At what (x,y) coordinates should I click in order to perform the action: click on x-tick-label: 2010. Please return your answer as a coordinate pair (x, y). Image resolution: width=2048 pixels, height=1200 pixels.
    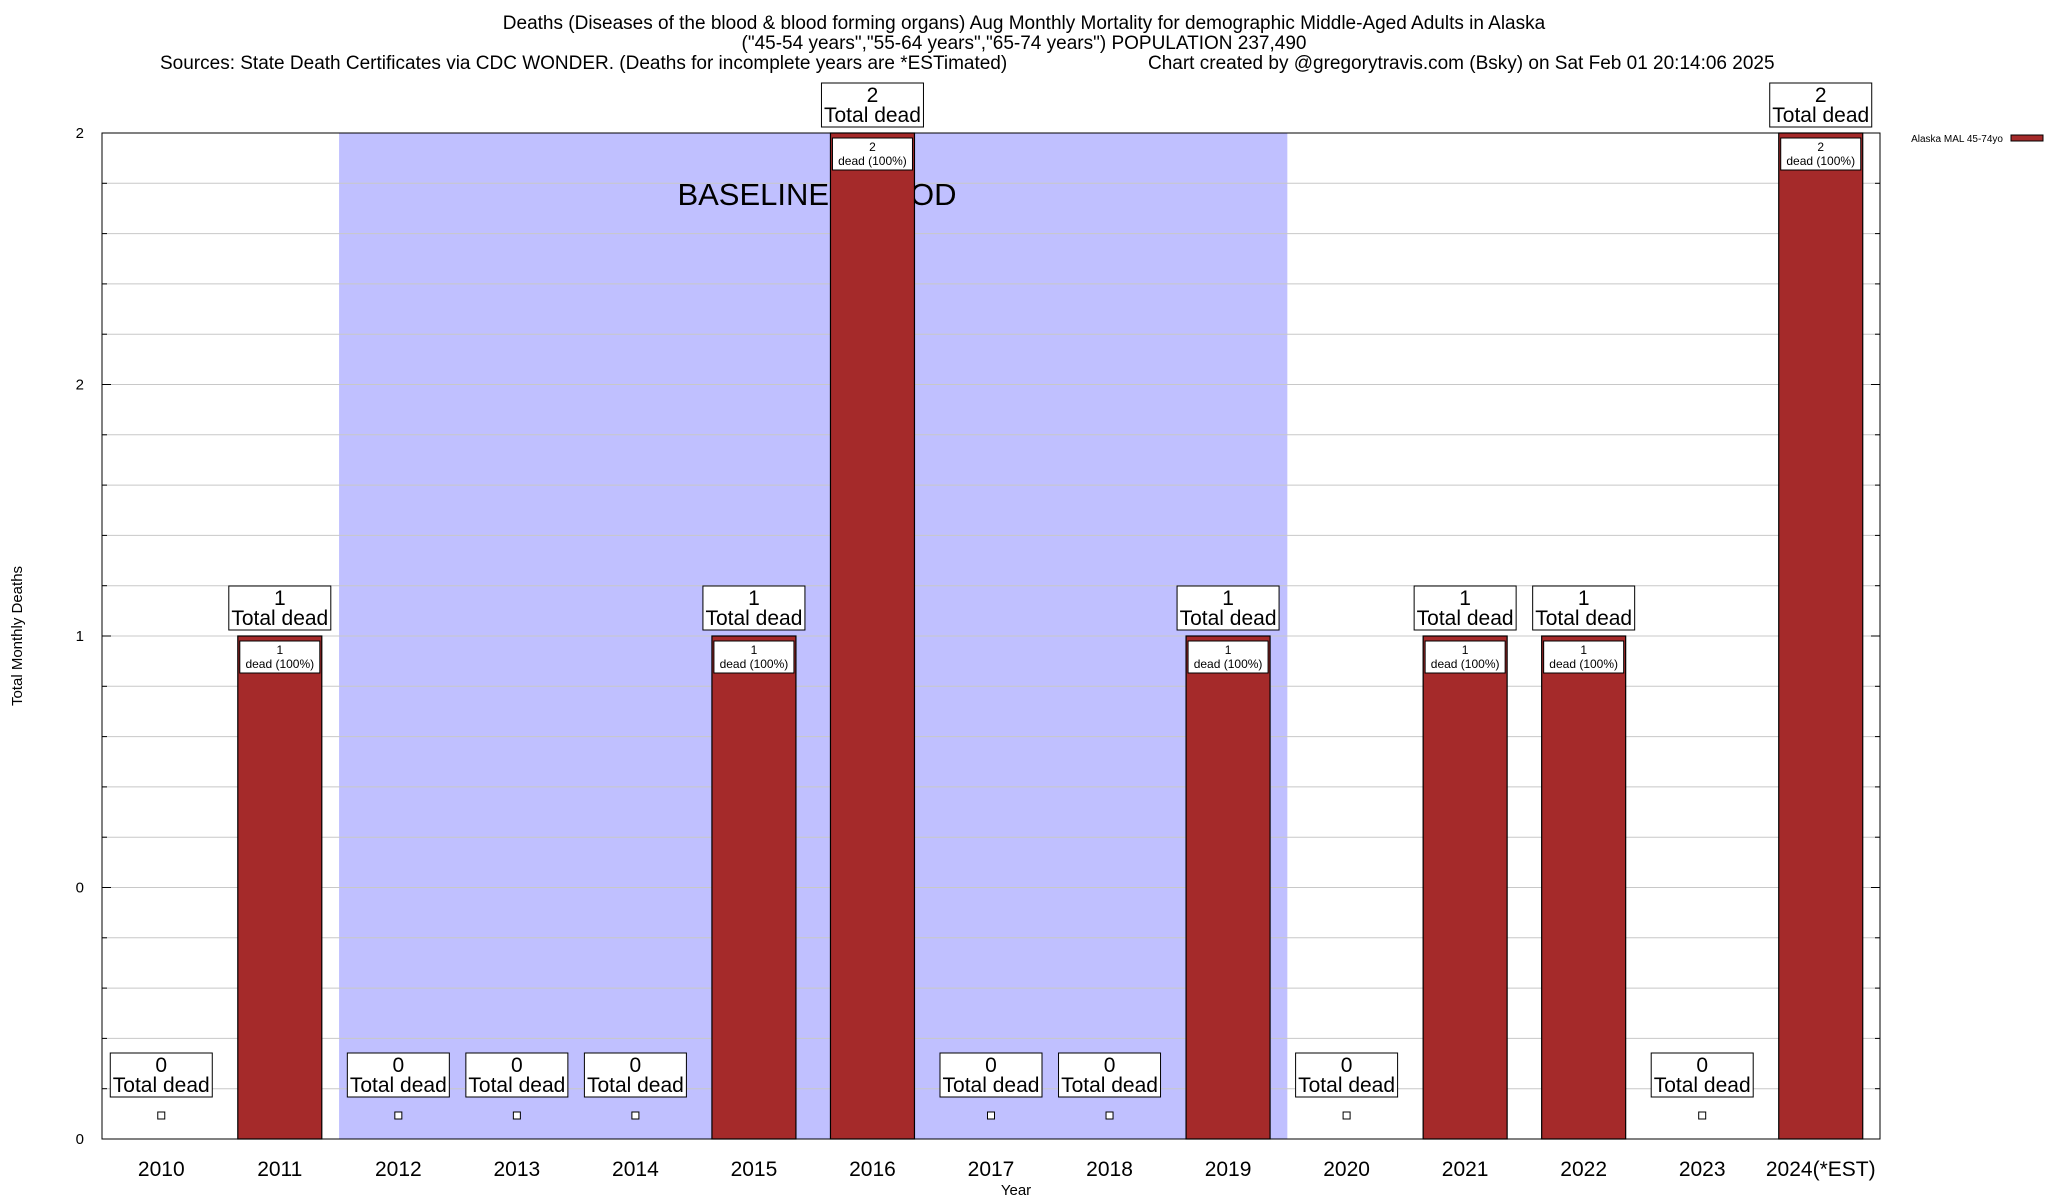
    Looking at the image, I should click on (161, 1169).